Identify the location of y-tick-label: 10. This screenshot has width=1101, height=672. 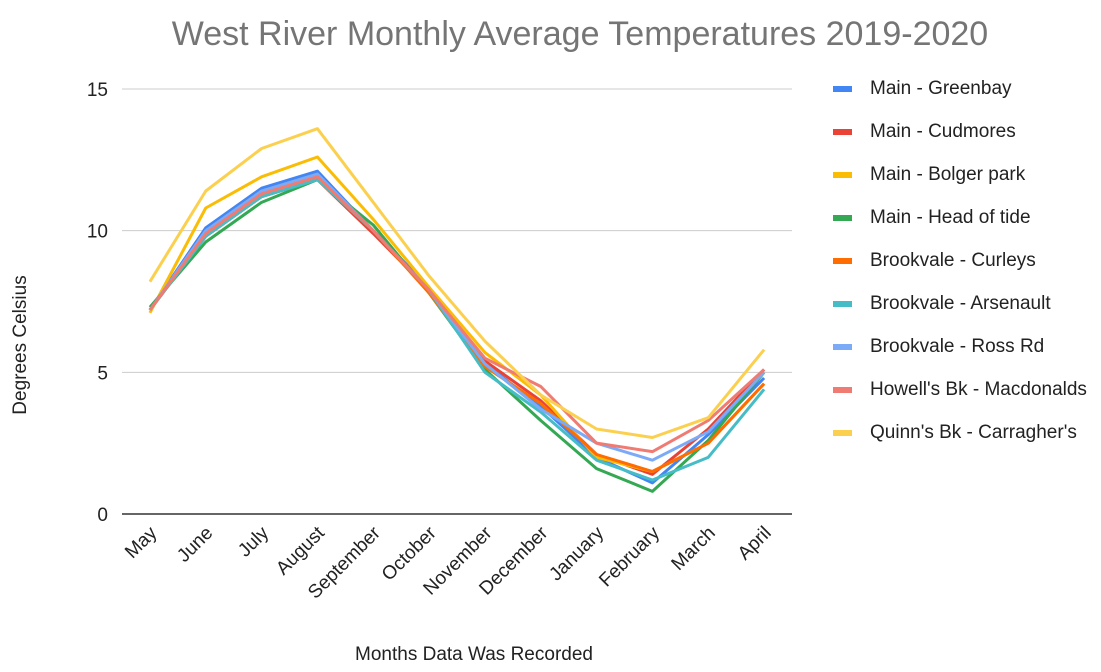
(97, 232).